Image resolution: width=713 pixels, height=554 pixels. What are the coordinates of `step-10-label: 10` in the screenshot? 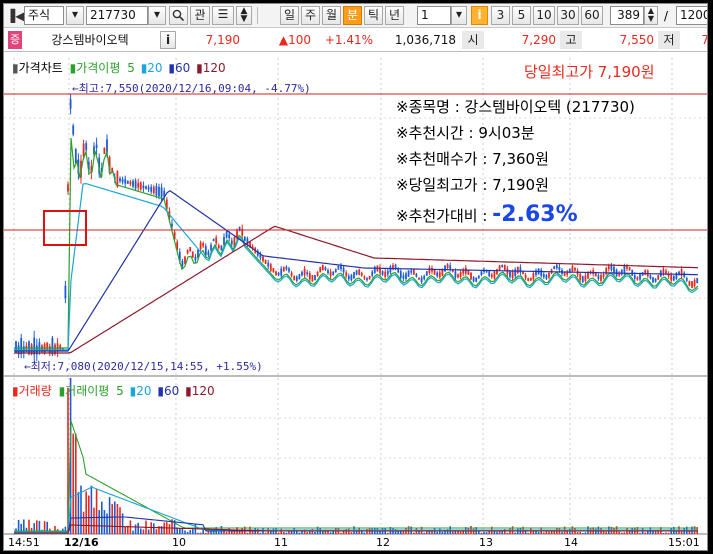 It's located at (544, 15).